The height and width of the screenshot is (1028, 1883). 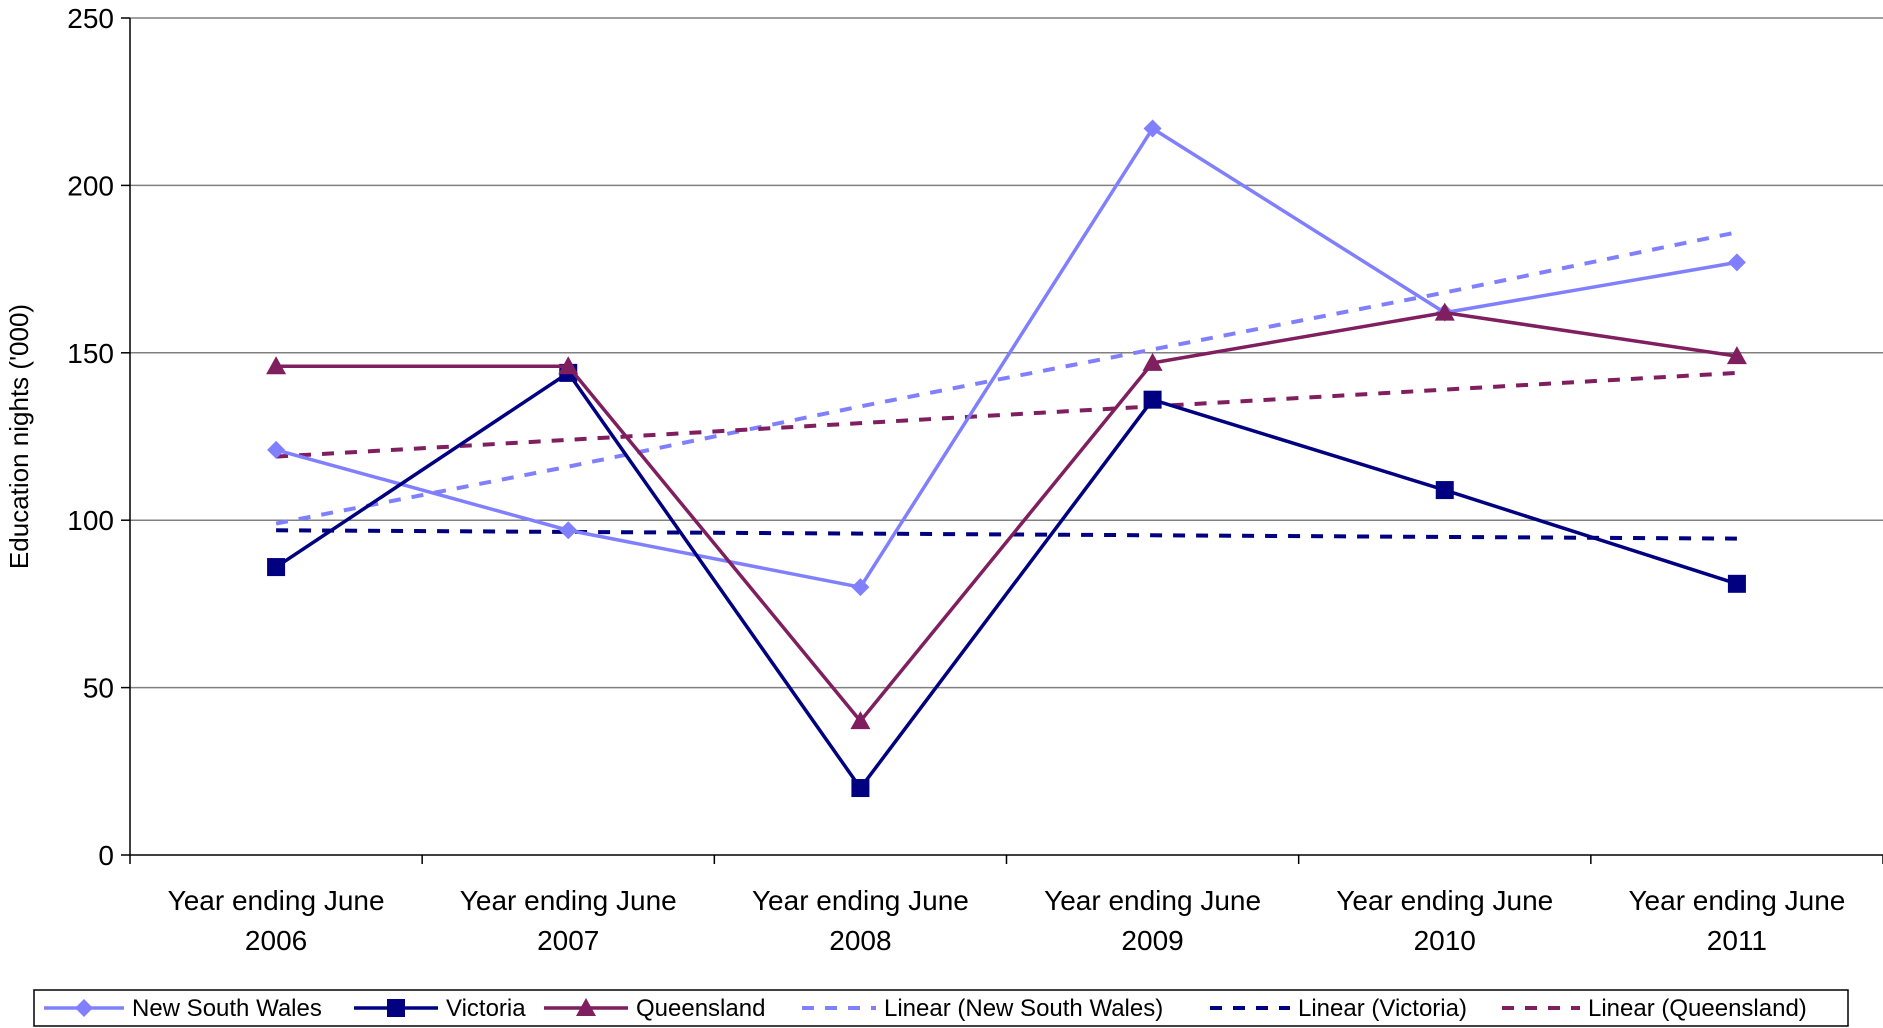 I want to click on y-axis-title: Education nights ('000), so click(x=19, y=436).